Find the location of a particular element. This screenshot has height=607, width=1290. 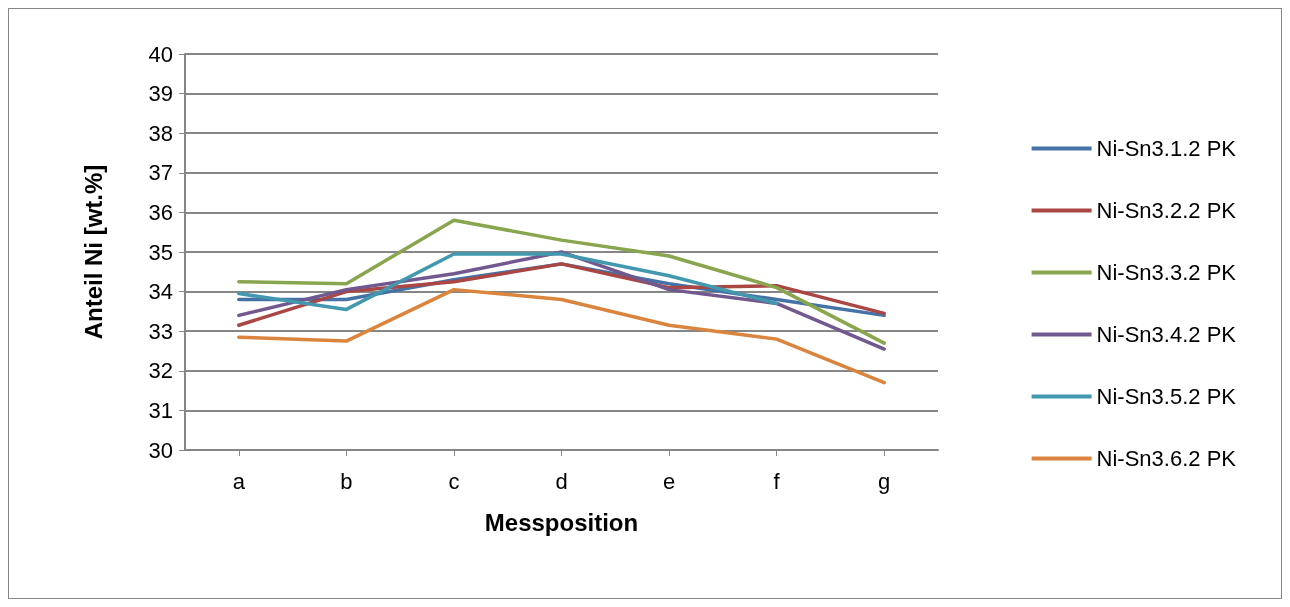

legend-label: Ni-Sn3.3.2 PK is located at coordinates (1166, 272).